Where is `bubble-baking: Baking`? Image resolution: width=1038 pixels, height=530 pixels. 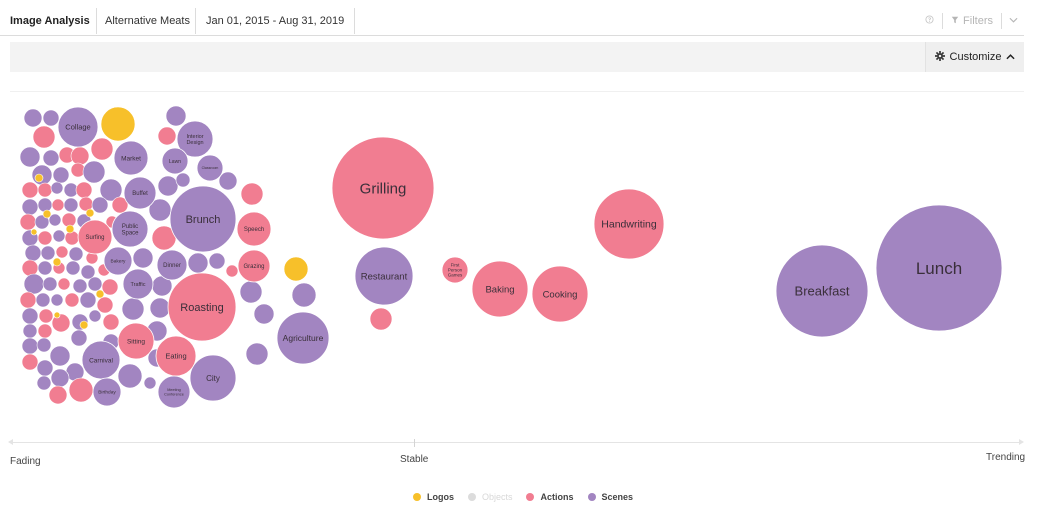
bubble-baking: Baking is located at coordinates (500, 289).